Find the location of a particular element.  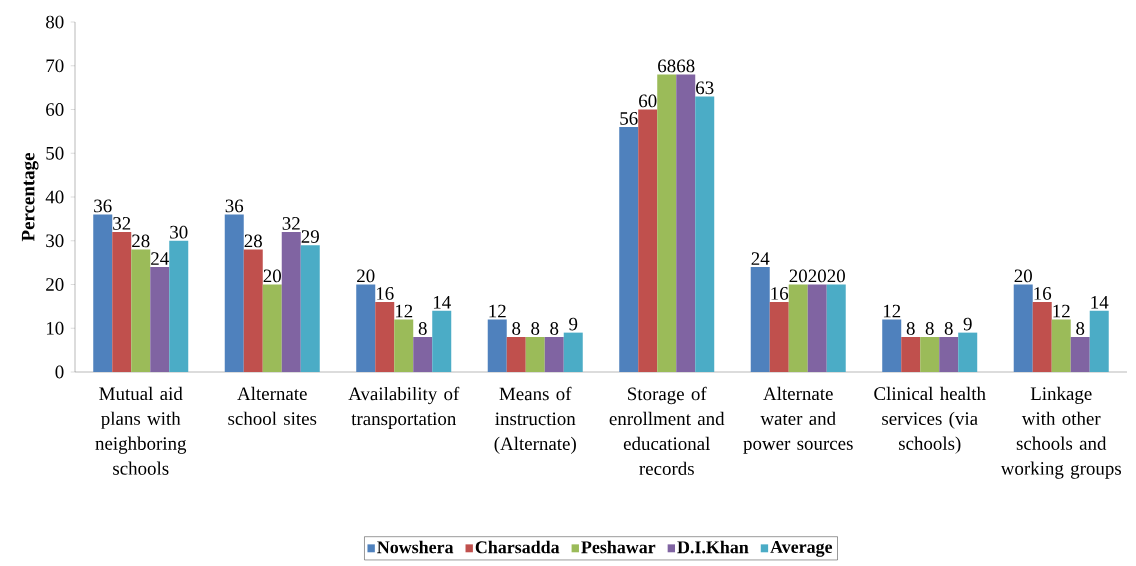

x-tick-label: Clinical health services (via schools) is located at coordinates (930, 420).